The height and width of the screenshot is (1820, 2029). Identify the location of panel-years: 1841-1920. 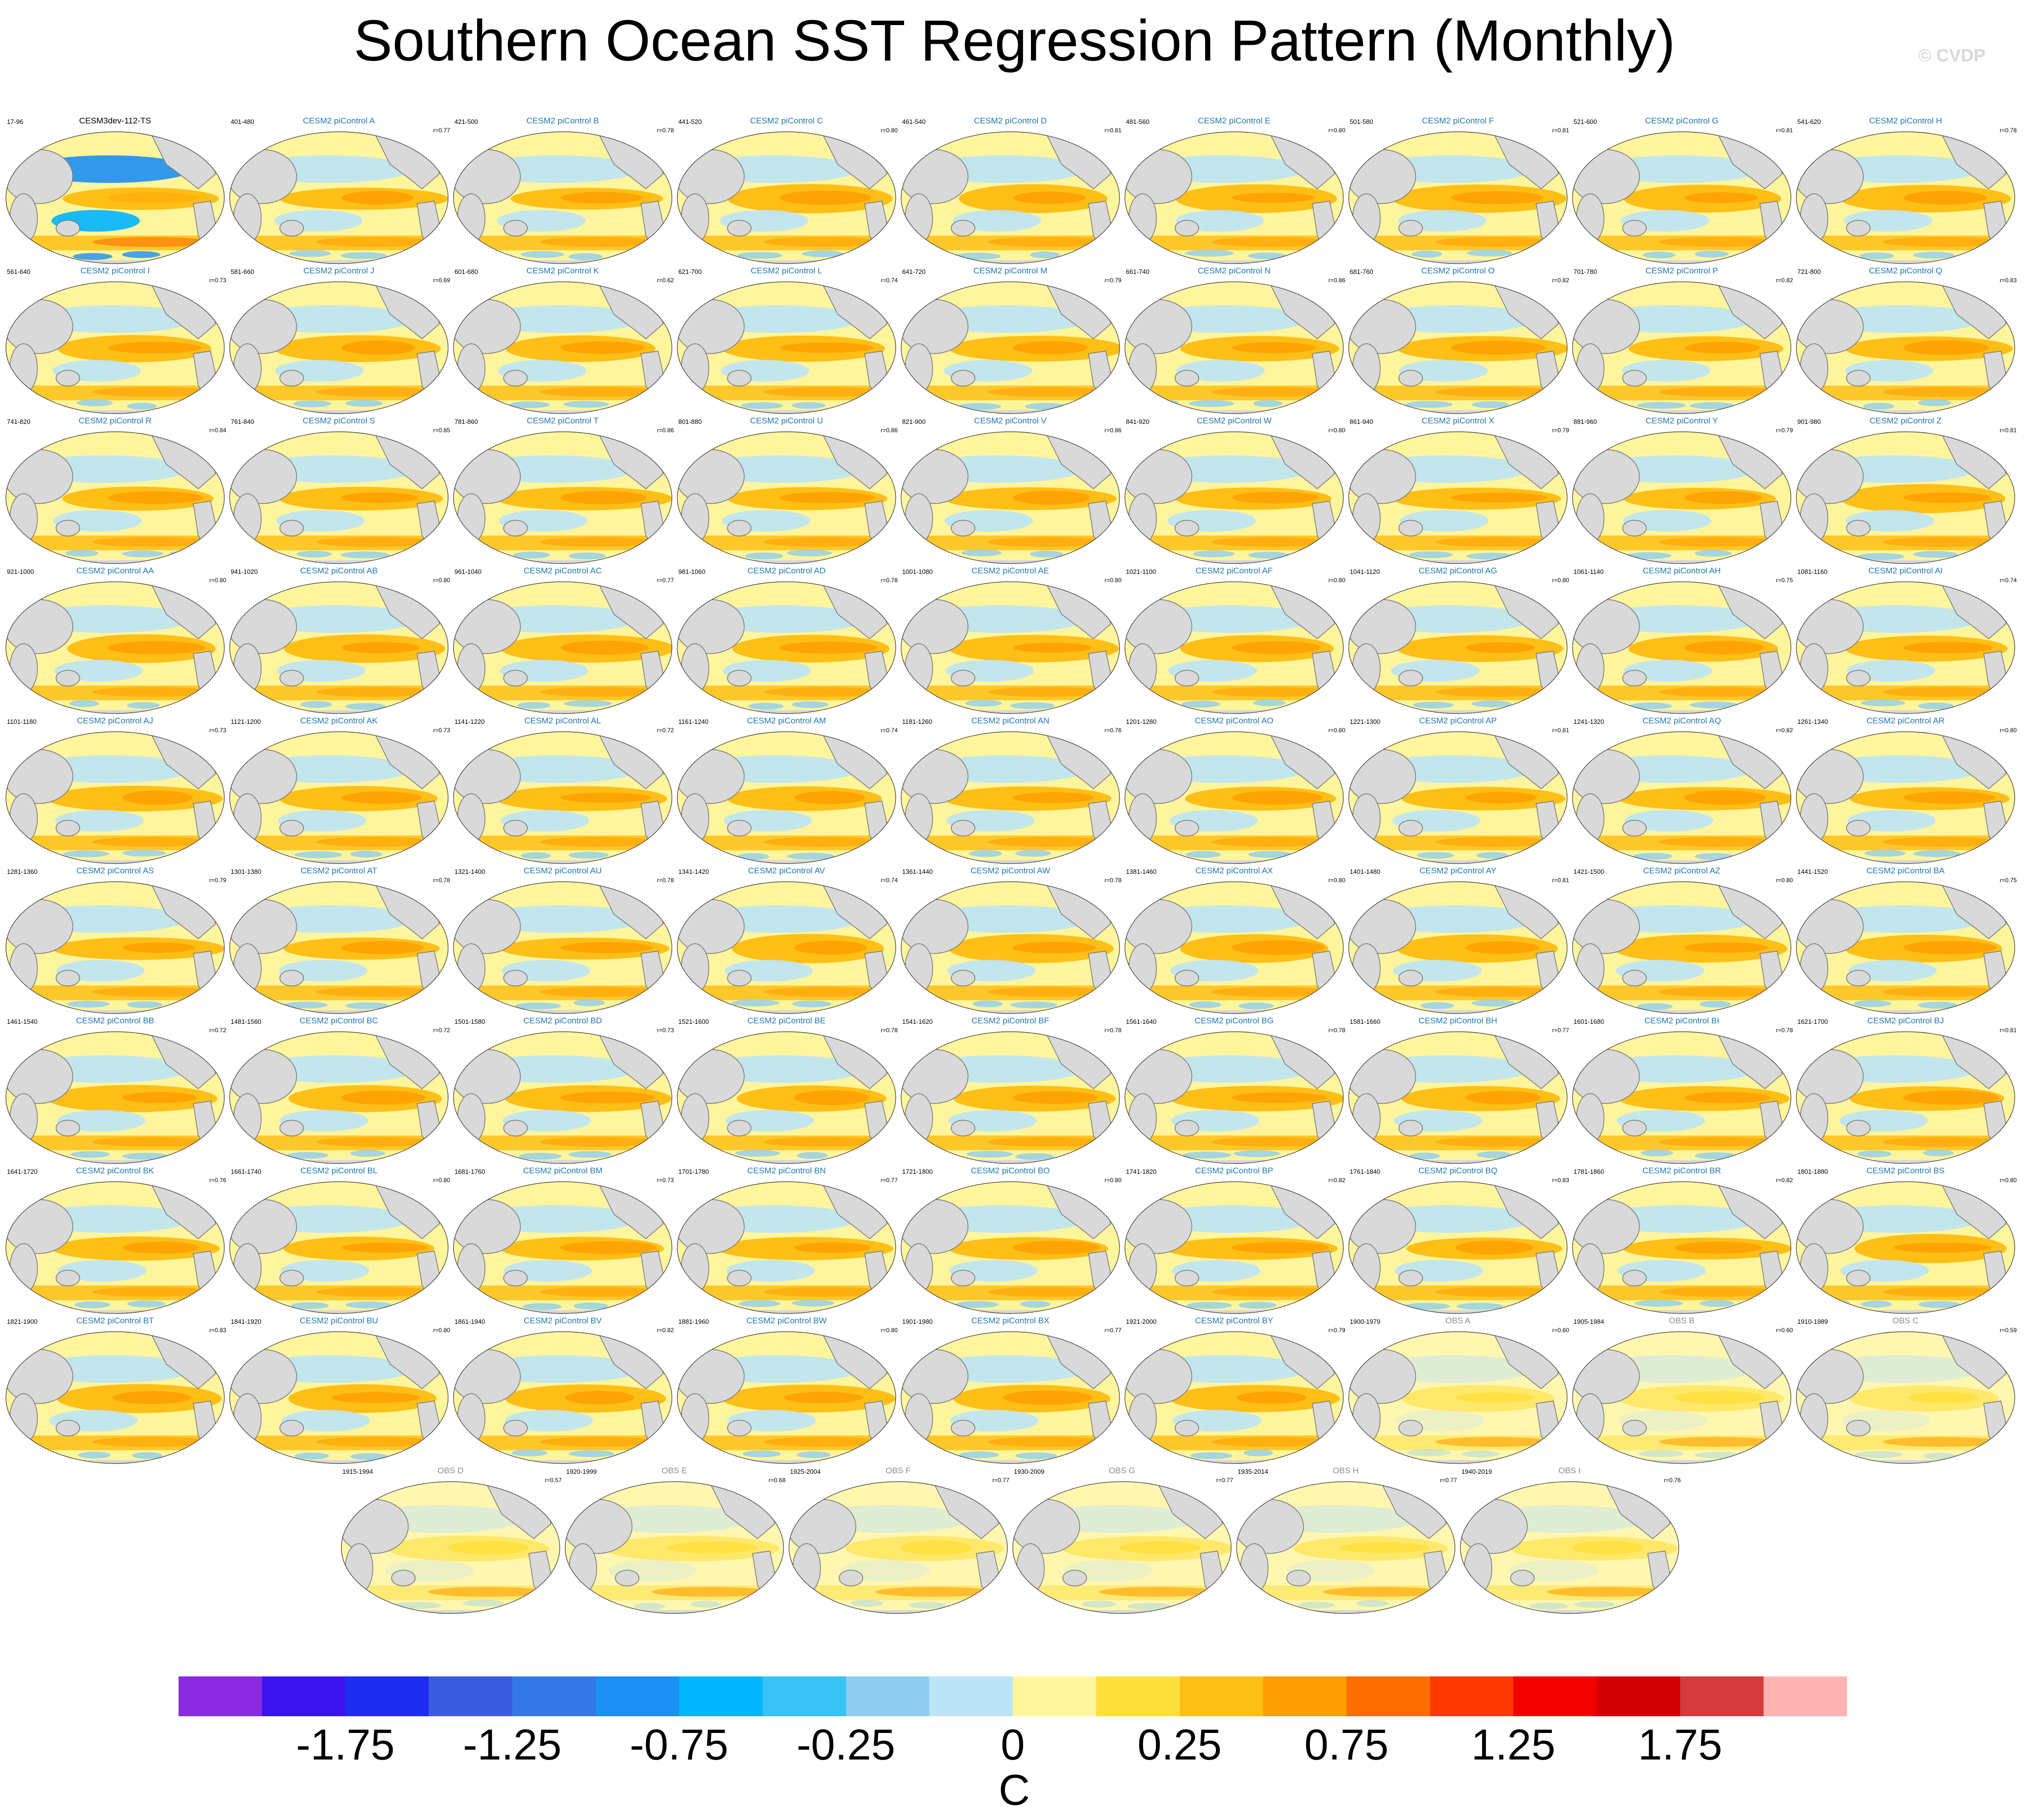
(246, 1321).